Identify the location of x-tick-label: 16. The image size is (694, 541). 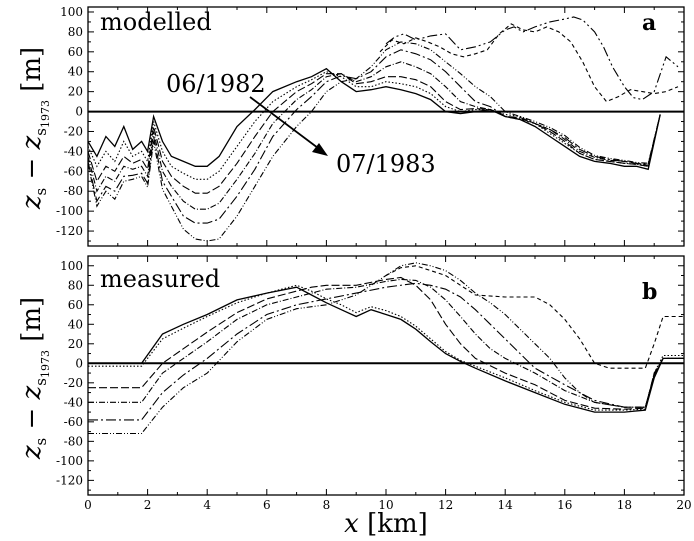
(564, 505).